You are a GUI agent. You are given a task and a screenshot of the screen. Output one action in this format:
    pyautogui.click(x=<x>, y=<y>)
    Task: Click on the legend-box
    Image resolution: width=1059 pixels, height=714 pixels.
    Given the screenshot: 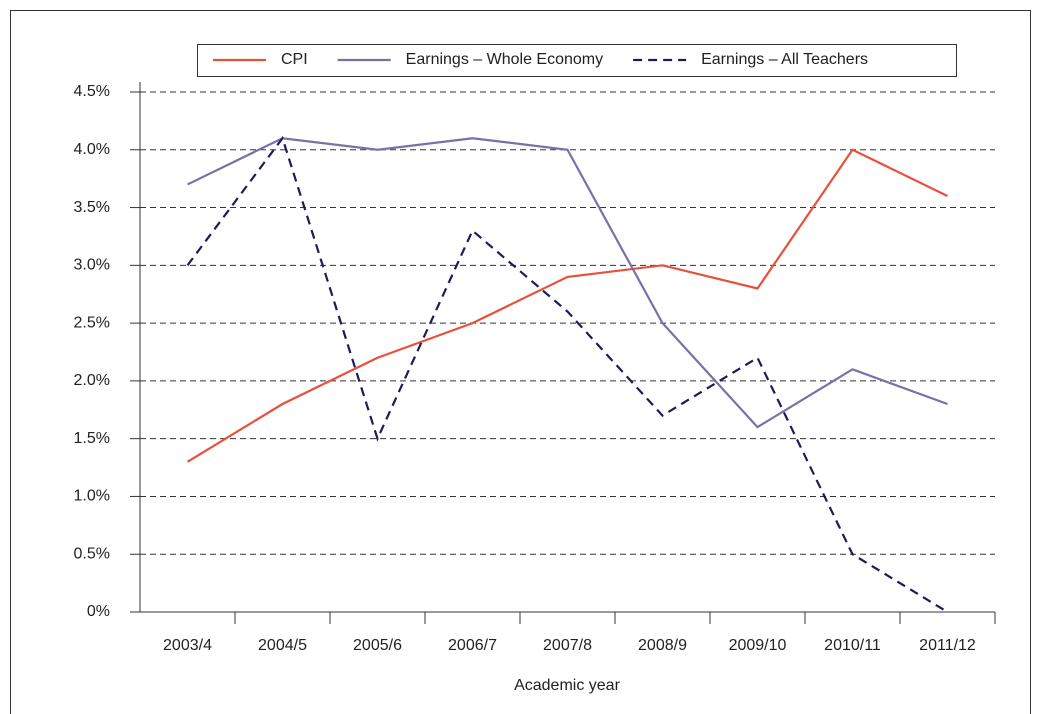 What is the action you would take?
    pyautogui.click(x=577, y=60)
    